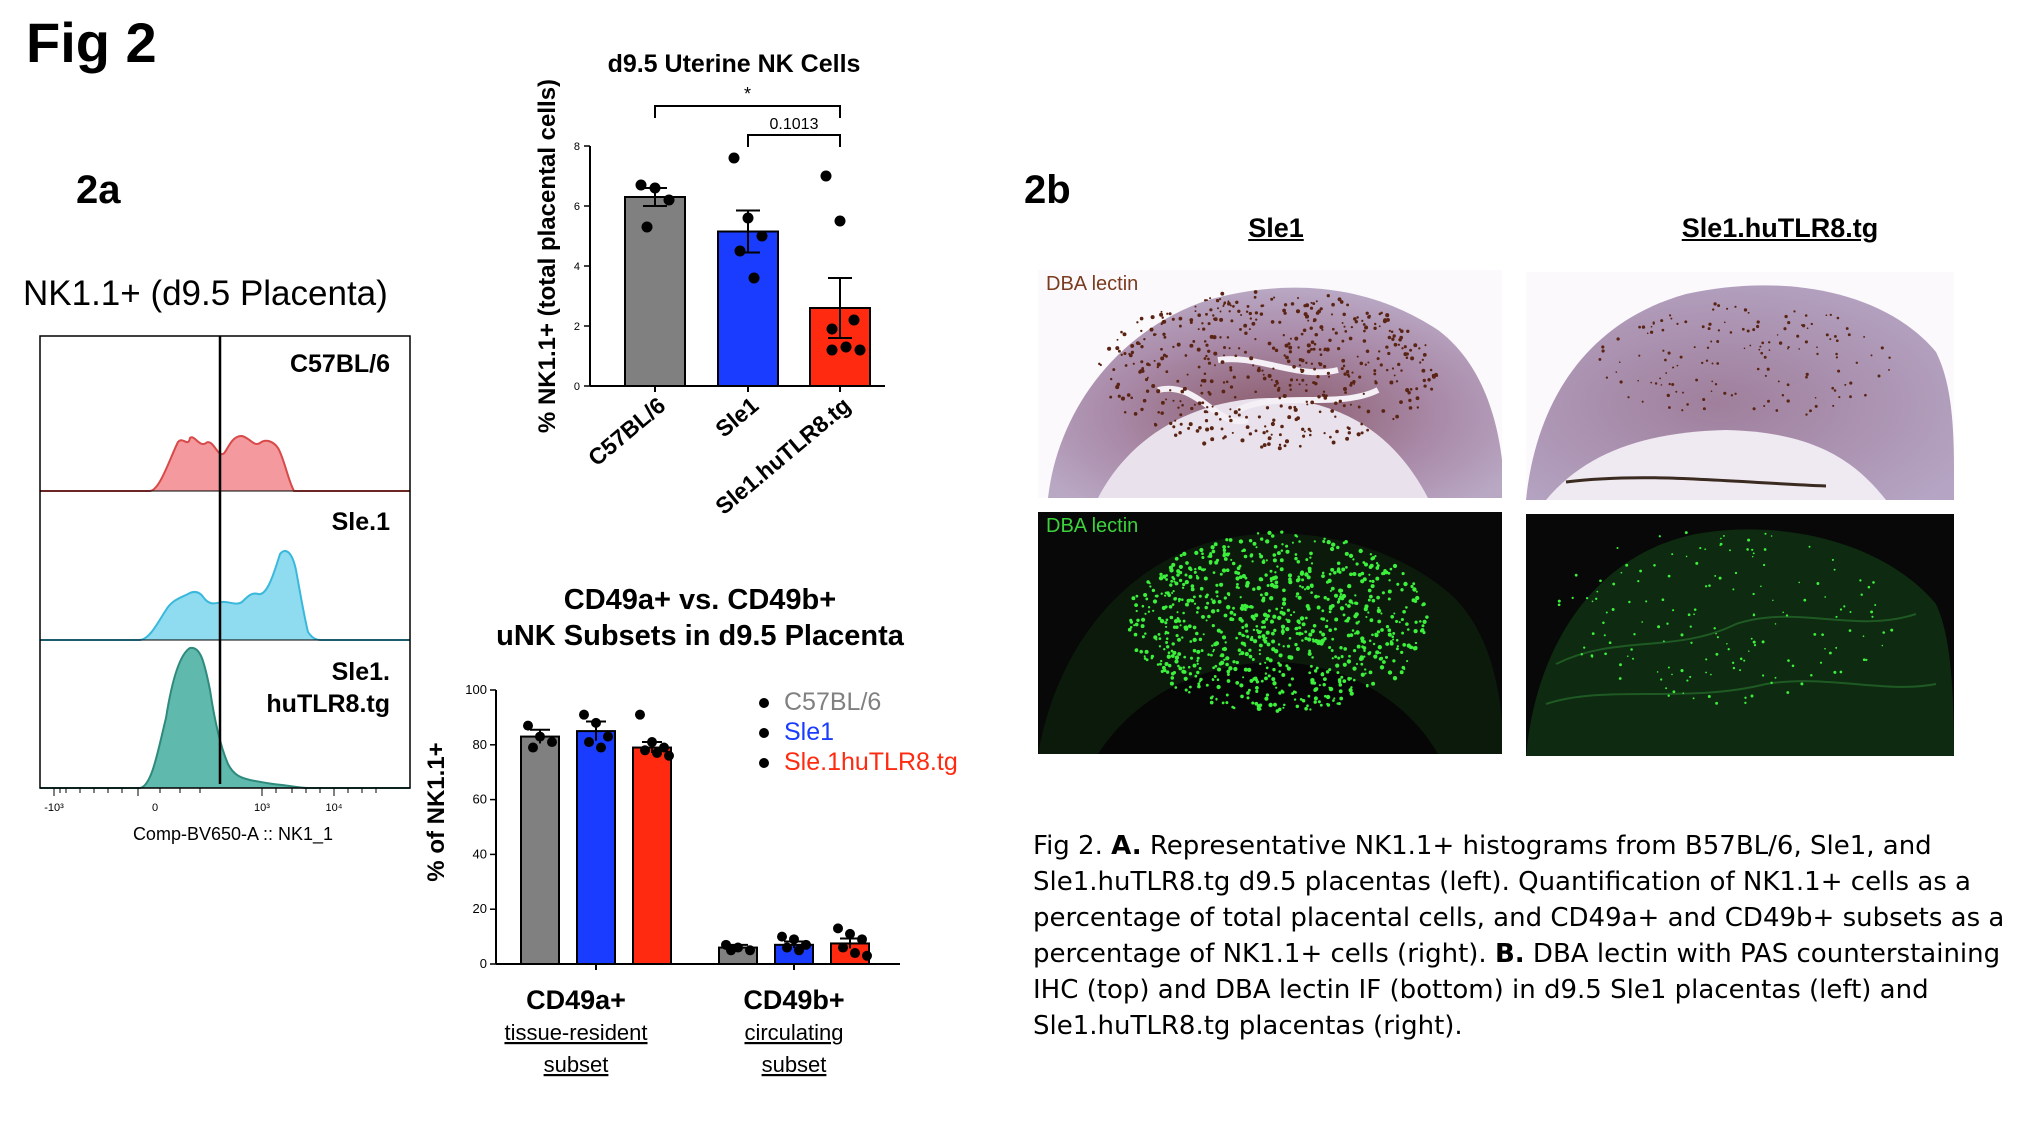 This screenshot has width=2020, height=1124. I want to click on chart2-y-tick-label: 80, so click(480, 744).